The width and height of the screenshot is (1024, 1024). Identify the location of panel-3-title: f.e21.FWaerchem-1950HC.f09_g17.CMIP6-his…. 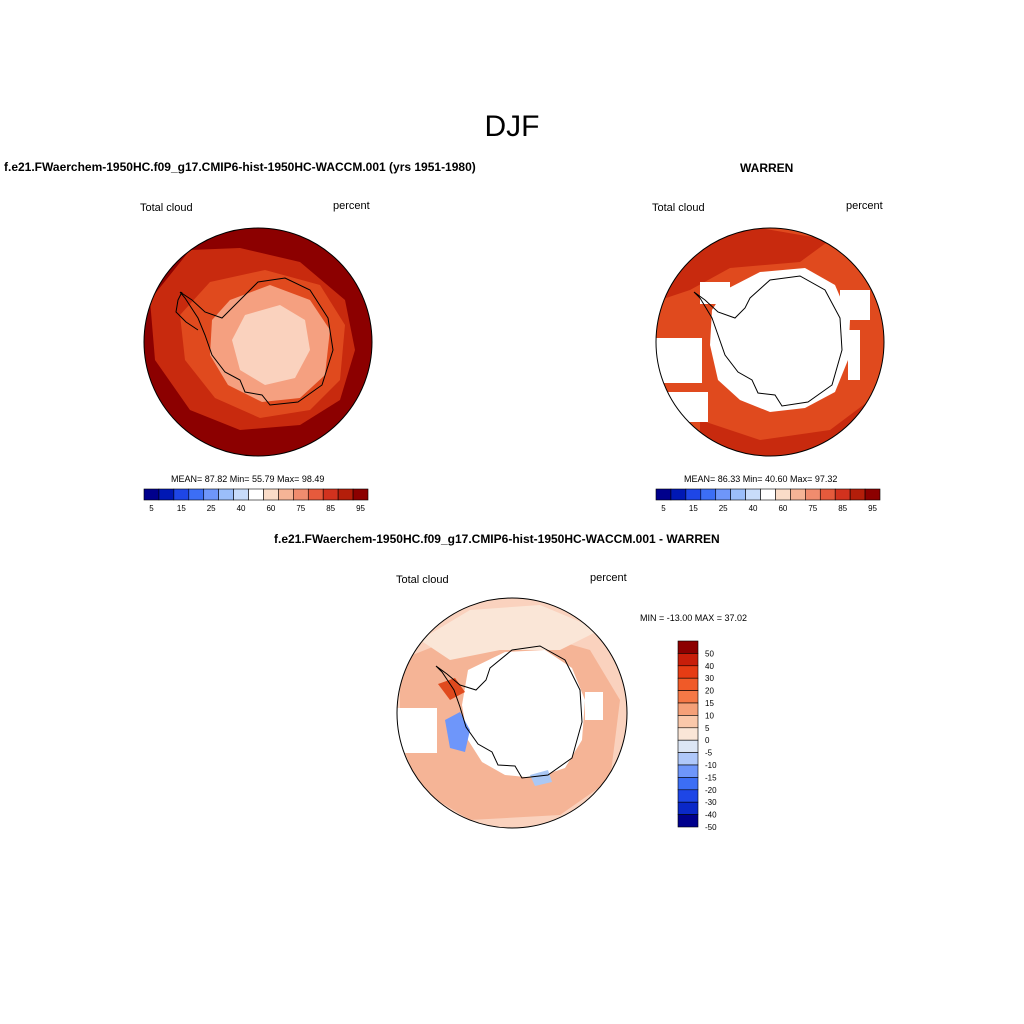
(497, 539).